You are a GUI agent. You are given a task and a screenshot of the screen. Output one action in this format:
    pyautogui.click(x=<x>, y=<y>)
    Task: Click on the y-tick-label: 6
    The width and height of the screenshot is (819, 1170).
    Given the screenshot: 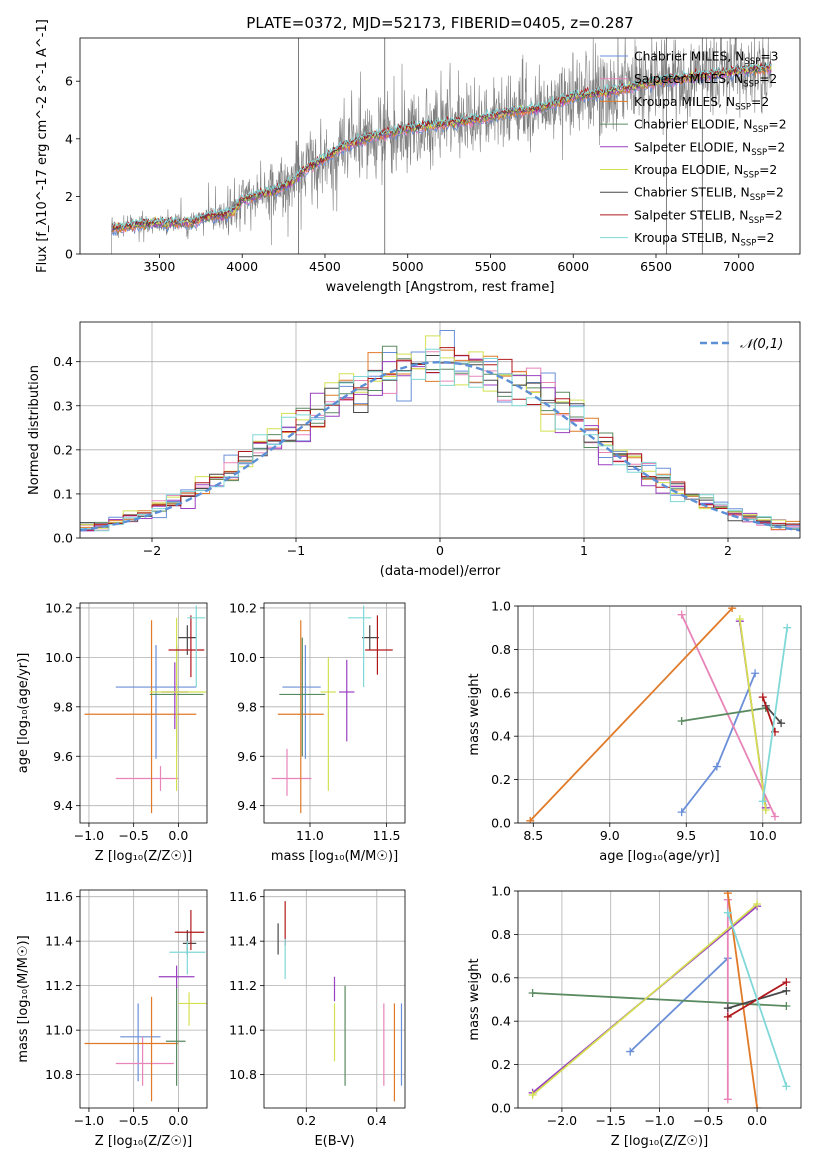 What is the action you would take?
    pyautogui.click(x=69, y=81)
    